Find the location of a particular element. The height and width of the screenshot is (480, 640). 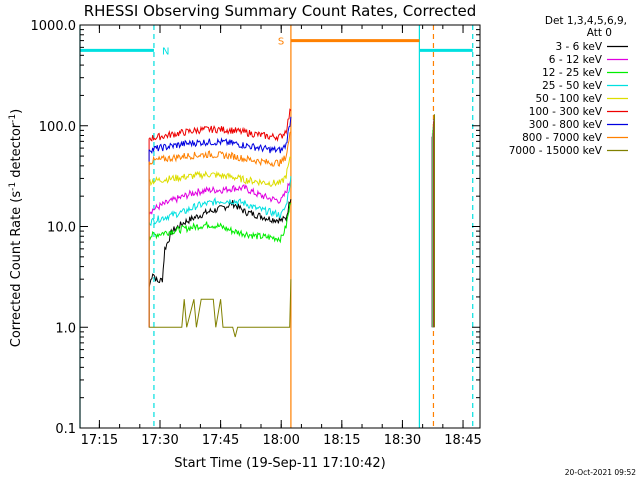

legend-header-line1: Det 1,3,4,5,6,9, is located at coordinates (586, 21).